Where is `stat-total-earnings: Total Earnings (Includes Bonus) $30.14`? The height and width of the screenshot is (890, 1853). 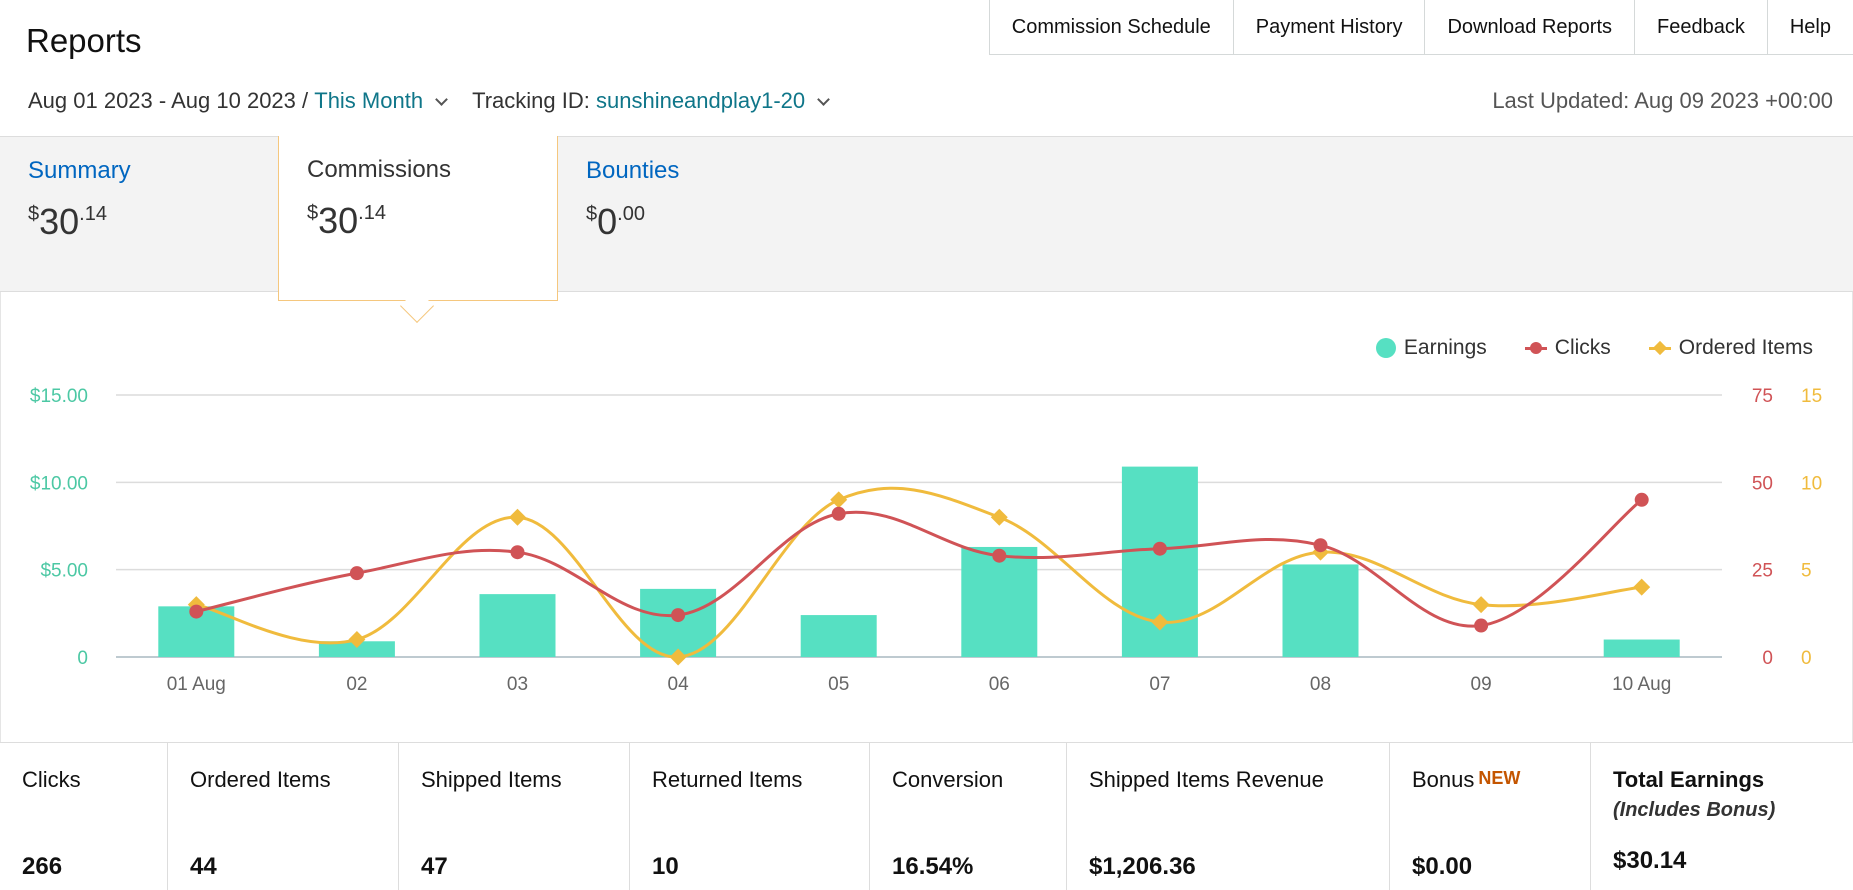
stat-total-earnings: Total Earnings (Includes Bonus) $30.14 is located at coordinates (1722, 816).